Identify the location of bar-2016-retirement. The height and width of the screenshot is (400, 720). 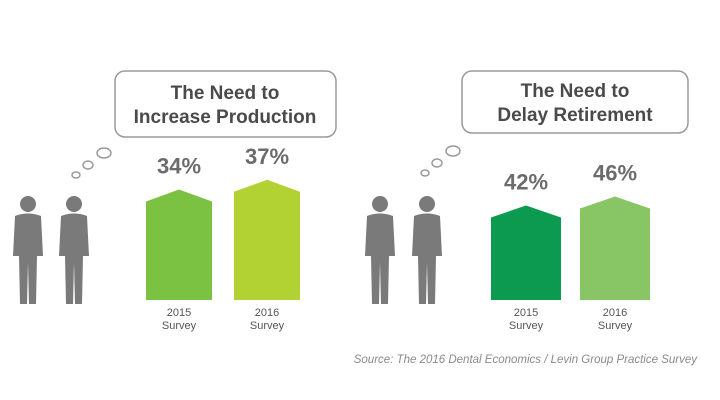
(615, 248).